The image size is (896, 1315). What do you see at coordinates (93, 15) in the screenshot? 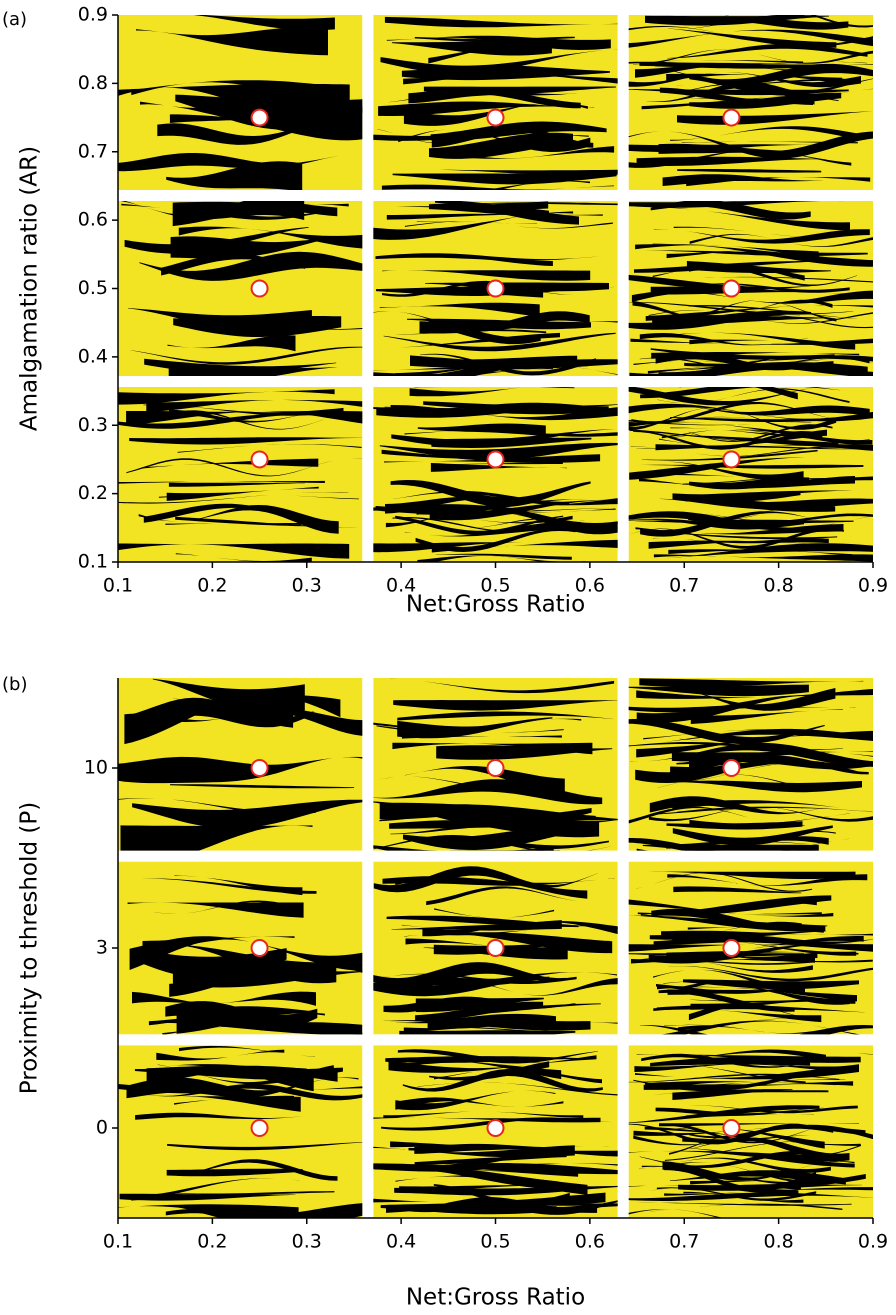
I see `y-tick-label: 0.9` at bounding box center [93, 15].